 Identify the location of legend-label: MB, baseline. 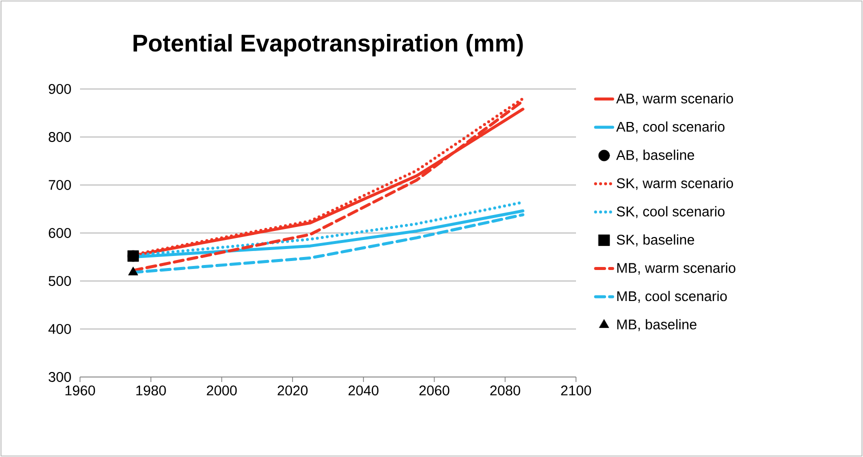
(656, 325).